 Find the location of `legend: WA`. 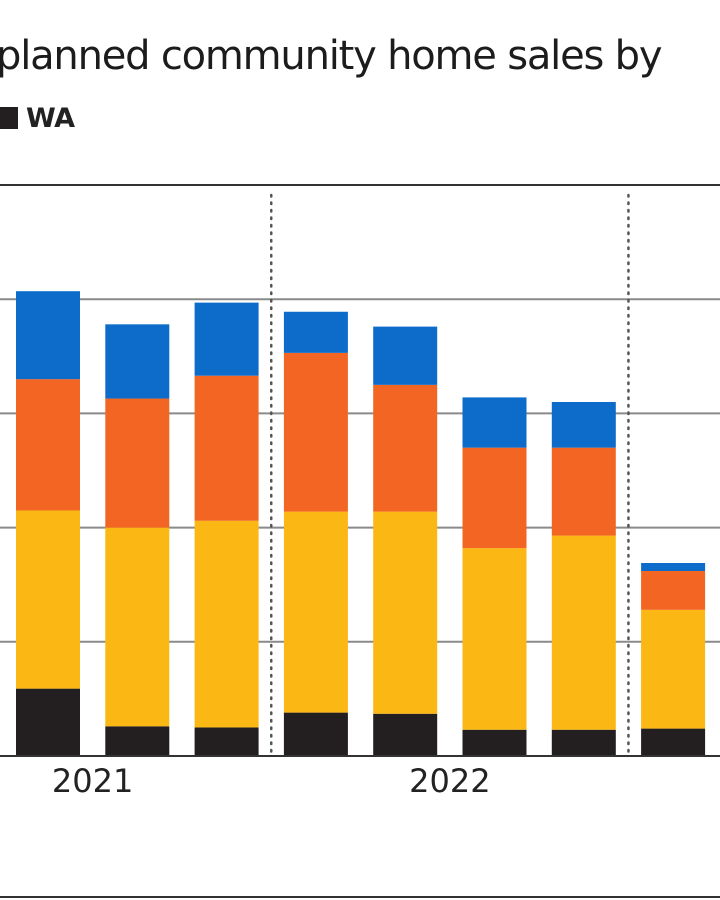

legend: WA is located at coordinates (37, 118).